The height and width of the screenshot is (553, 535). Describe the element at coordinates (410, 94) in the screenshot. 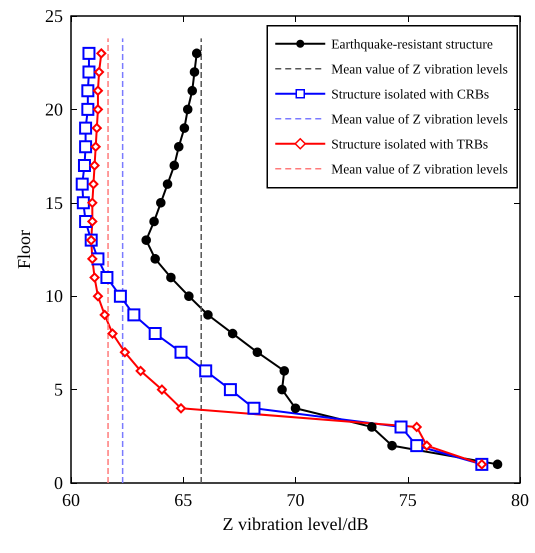

I see `legend-label: Structure isolated with CRBs` at that location.